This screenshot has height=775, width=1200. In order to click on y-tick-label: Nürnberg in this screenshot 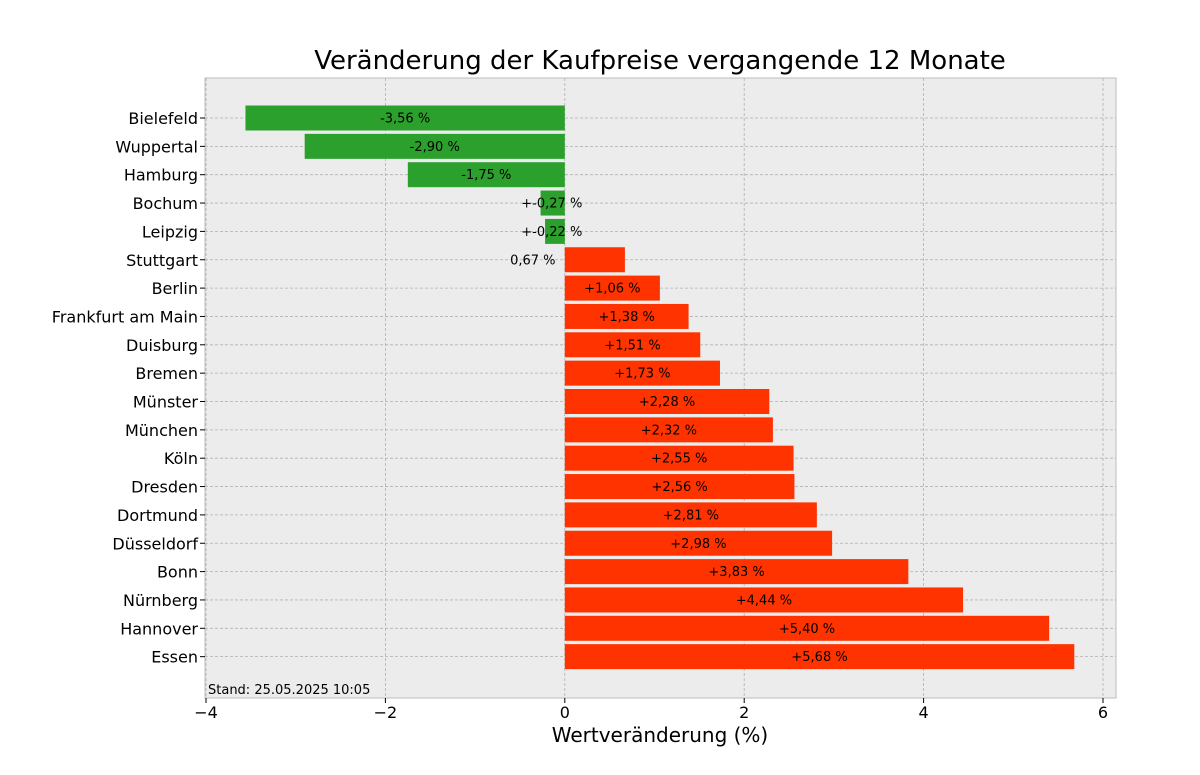, I will do `click(160, 600)`.